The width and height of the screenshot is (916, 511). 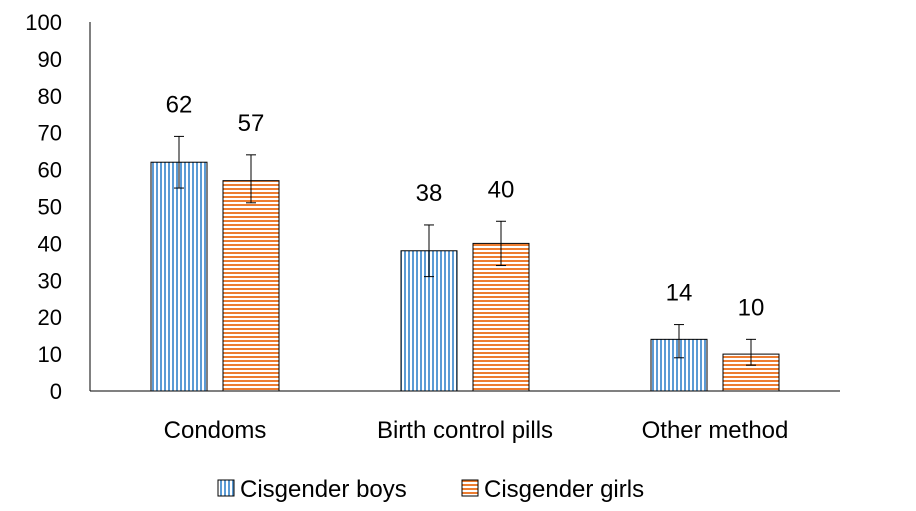 I want to click on legend-label: Cisgender girls, so click(x=564, y=489).